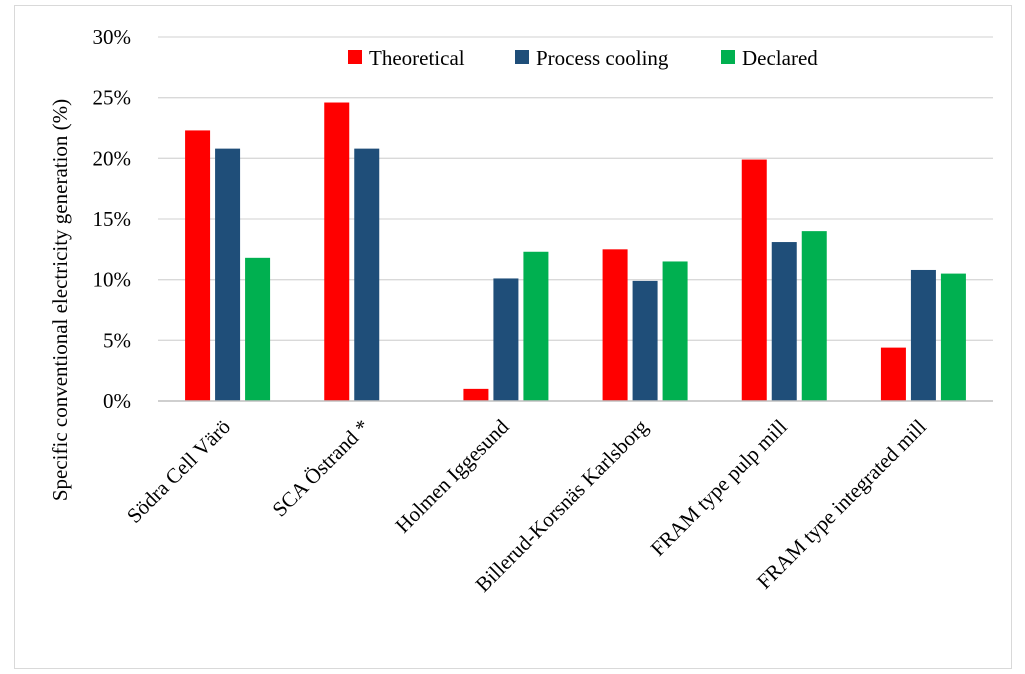 The image size is (1025, 674). What do you see at coordinates (117, 340) in the screenshot?
I see `y-tick-label: 5%` at bounding box center [117, 340].